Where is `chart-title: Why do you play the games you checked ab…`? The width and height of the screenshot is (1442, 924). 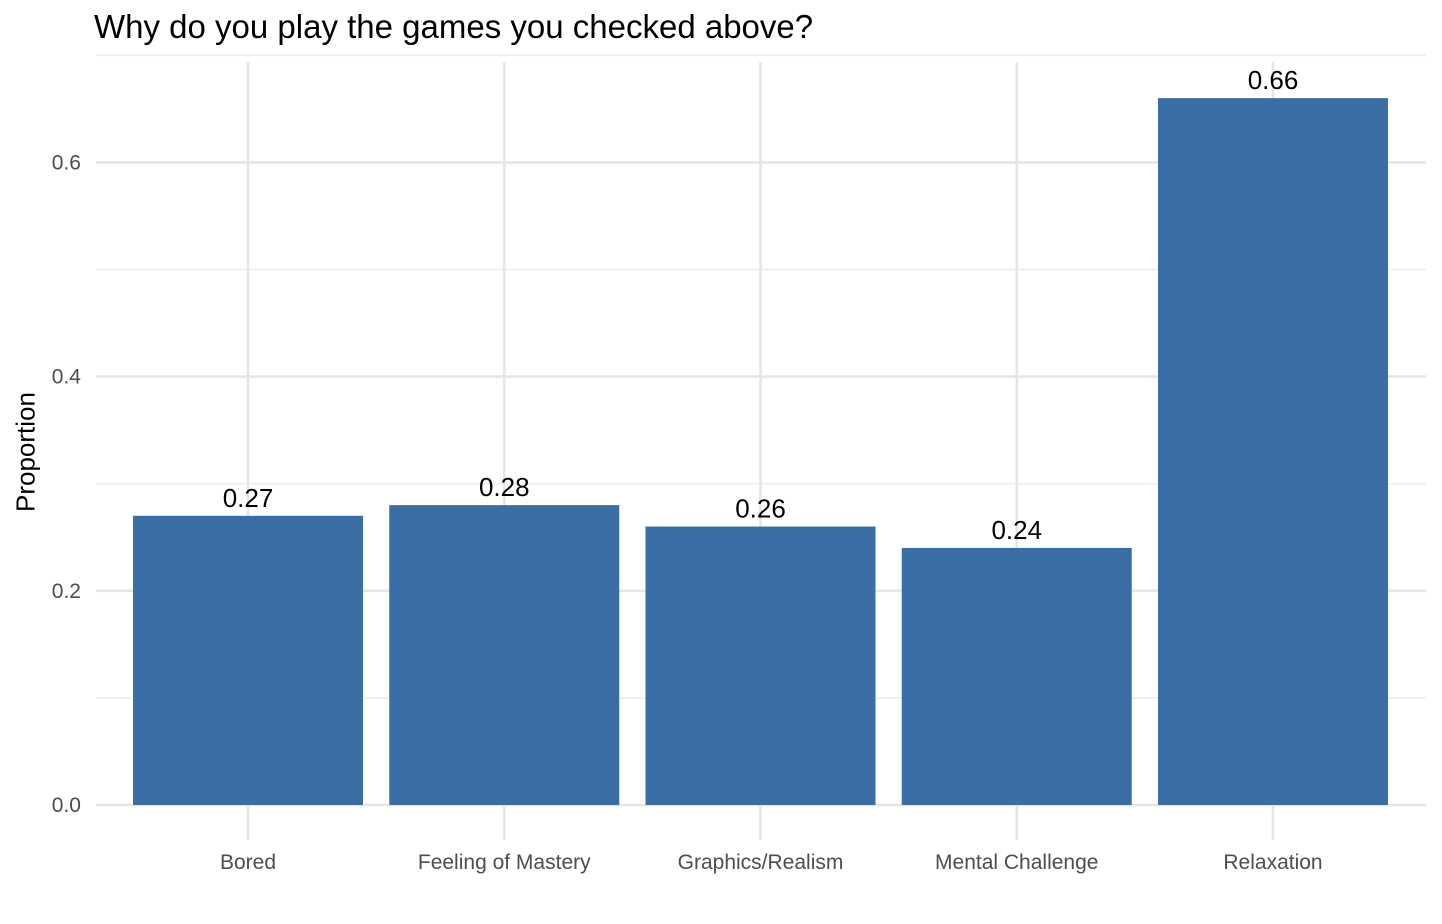
chart-title: Why do you play the games you checked ab… is located at coordinates (454, 26).